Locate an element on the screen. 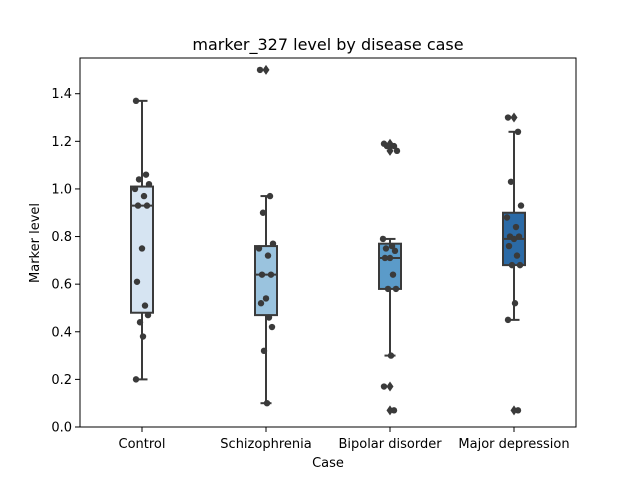 This screenshot has height=480, width=640. box-group-schizophrenia is located at coordinates (266, 235).